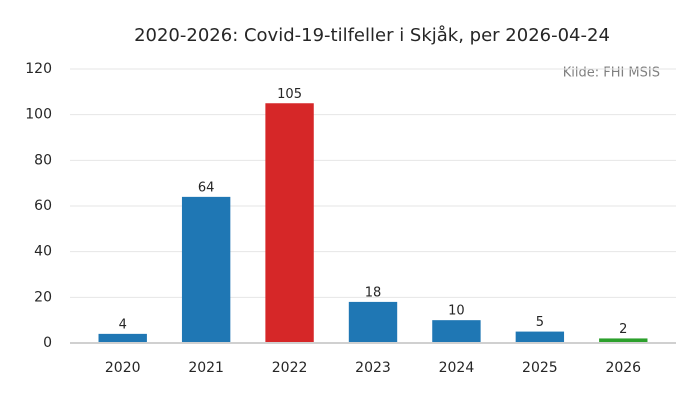  What do you see at coordinates (206, 368) in the screenshot?
I see `x-tick-label: 2021` at bounding box center [206, 368].